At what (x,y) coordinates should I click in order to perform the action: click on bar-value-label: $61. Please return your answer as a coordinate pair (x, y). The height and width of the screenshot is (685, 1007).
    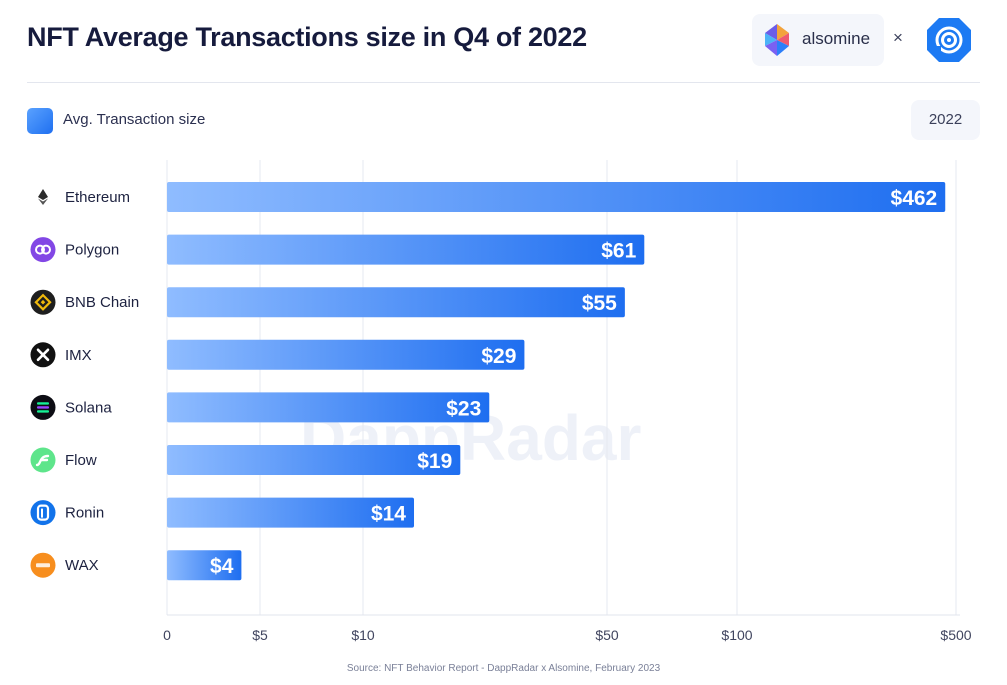
    Looking at the image, I should click on (618, 251).